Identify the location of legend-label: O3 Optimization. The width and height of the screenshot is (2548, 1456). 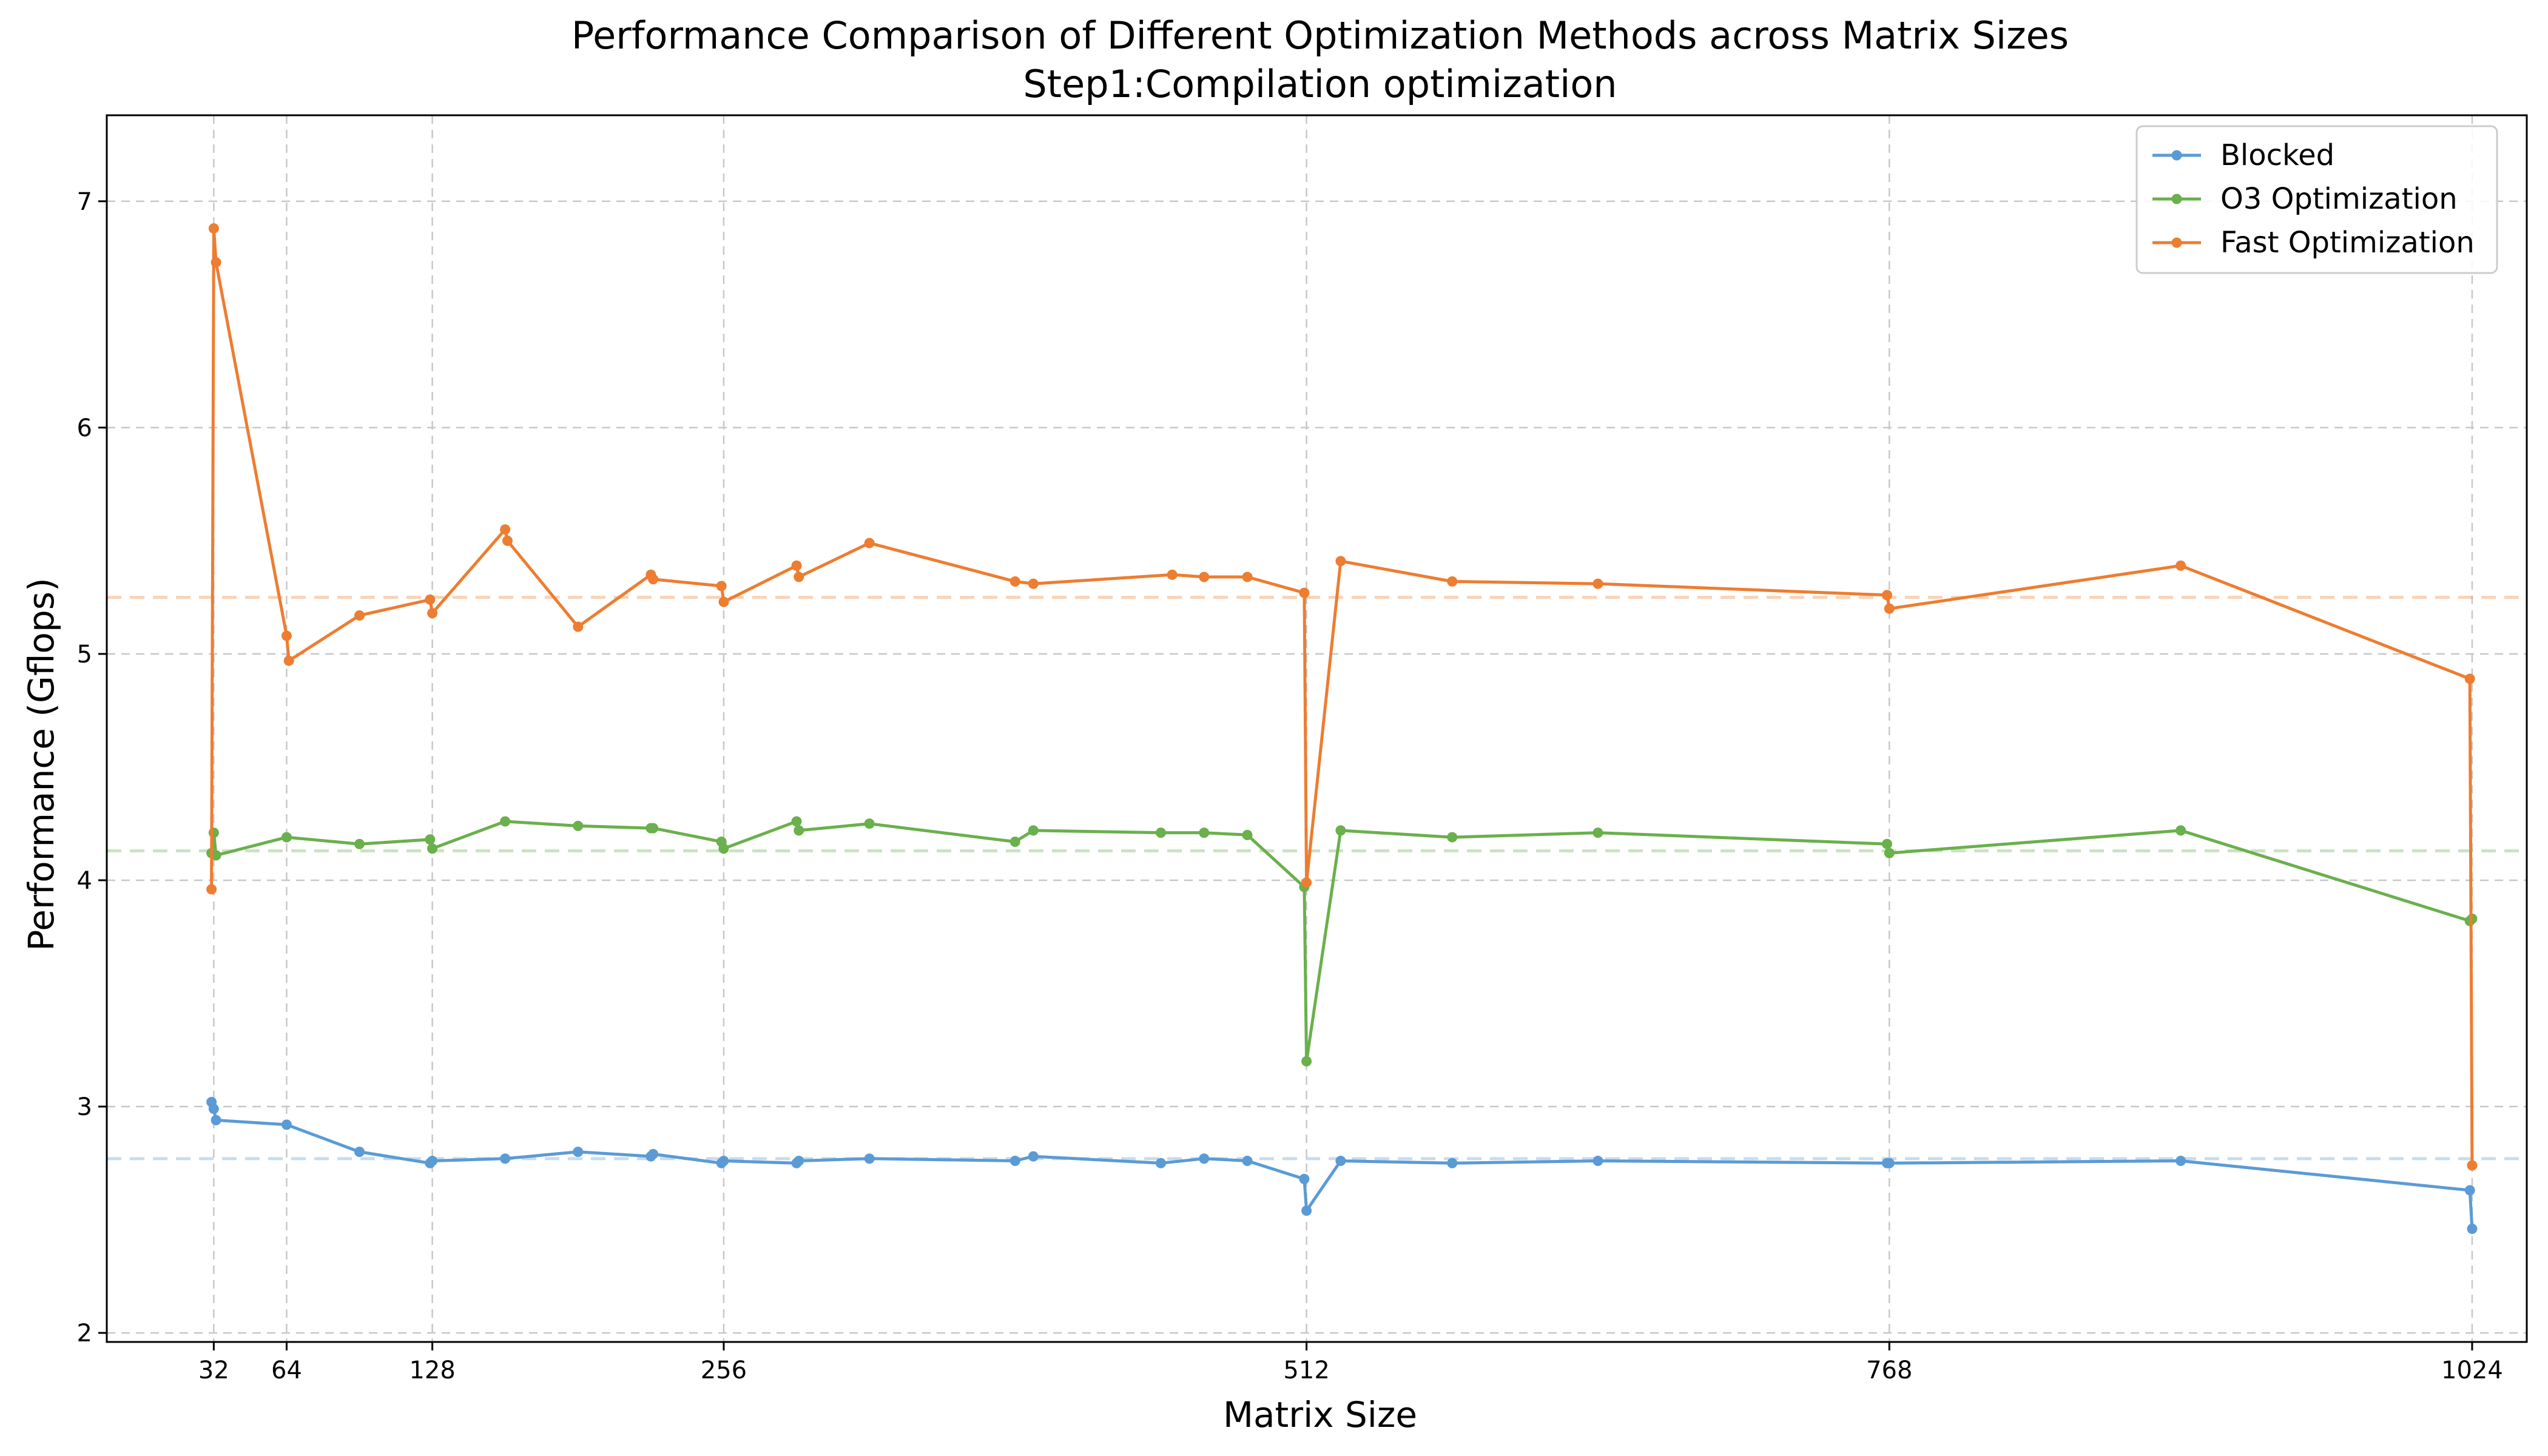
(2339, 199).